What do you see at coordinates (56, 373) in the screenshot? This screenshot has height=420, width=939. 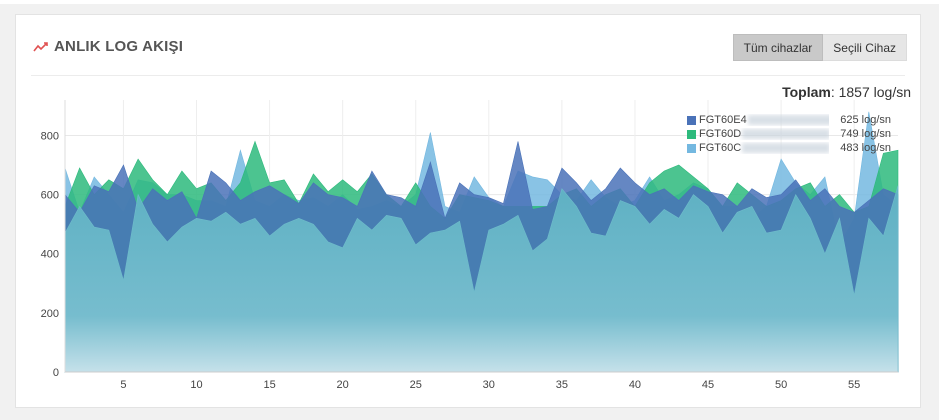 I see `y-tick-label: 0` at bounding box center [56, 373].